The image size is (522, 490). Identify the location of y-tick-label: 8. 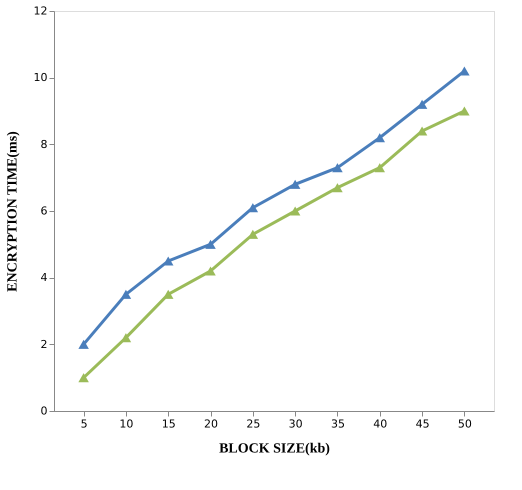
(44, 144).